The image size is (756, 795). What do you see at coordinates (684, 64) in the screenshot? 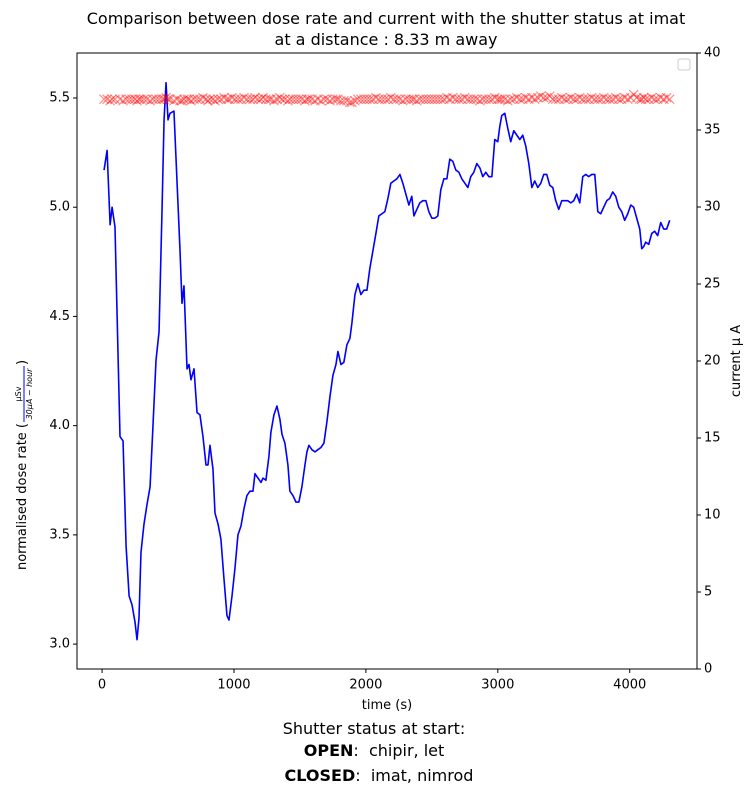
I see `legend-box` at bounding box center [684, 64].